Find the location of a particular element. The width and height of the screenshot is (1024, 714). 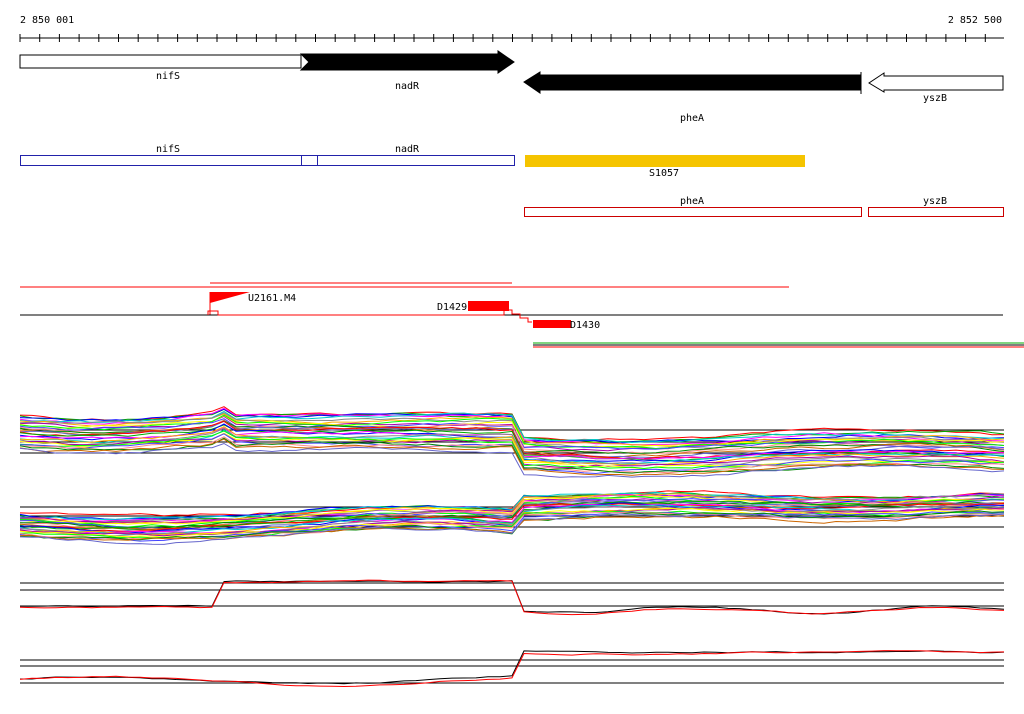

gene-arrow-nadR is located at coordinates (407, 62).